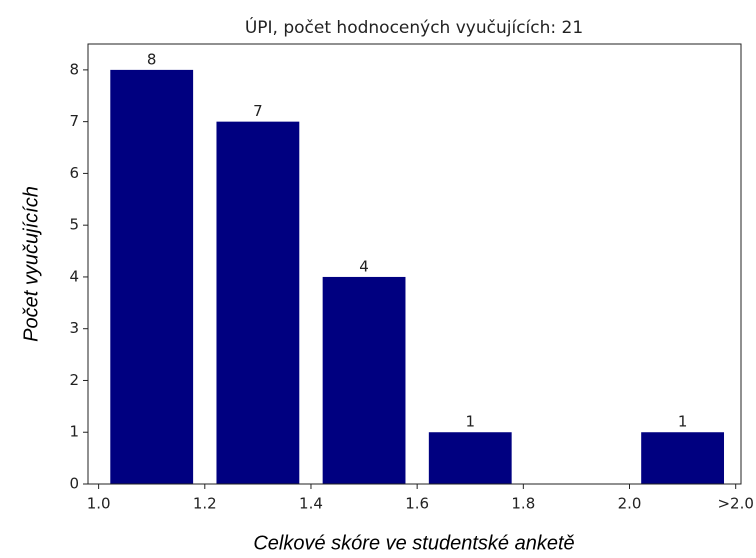 The image size is (756, 558). Describe the element at coordinates (74, 484) in the screenshot. I see `y-tick-label: 0` at that location.